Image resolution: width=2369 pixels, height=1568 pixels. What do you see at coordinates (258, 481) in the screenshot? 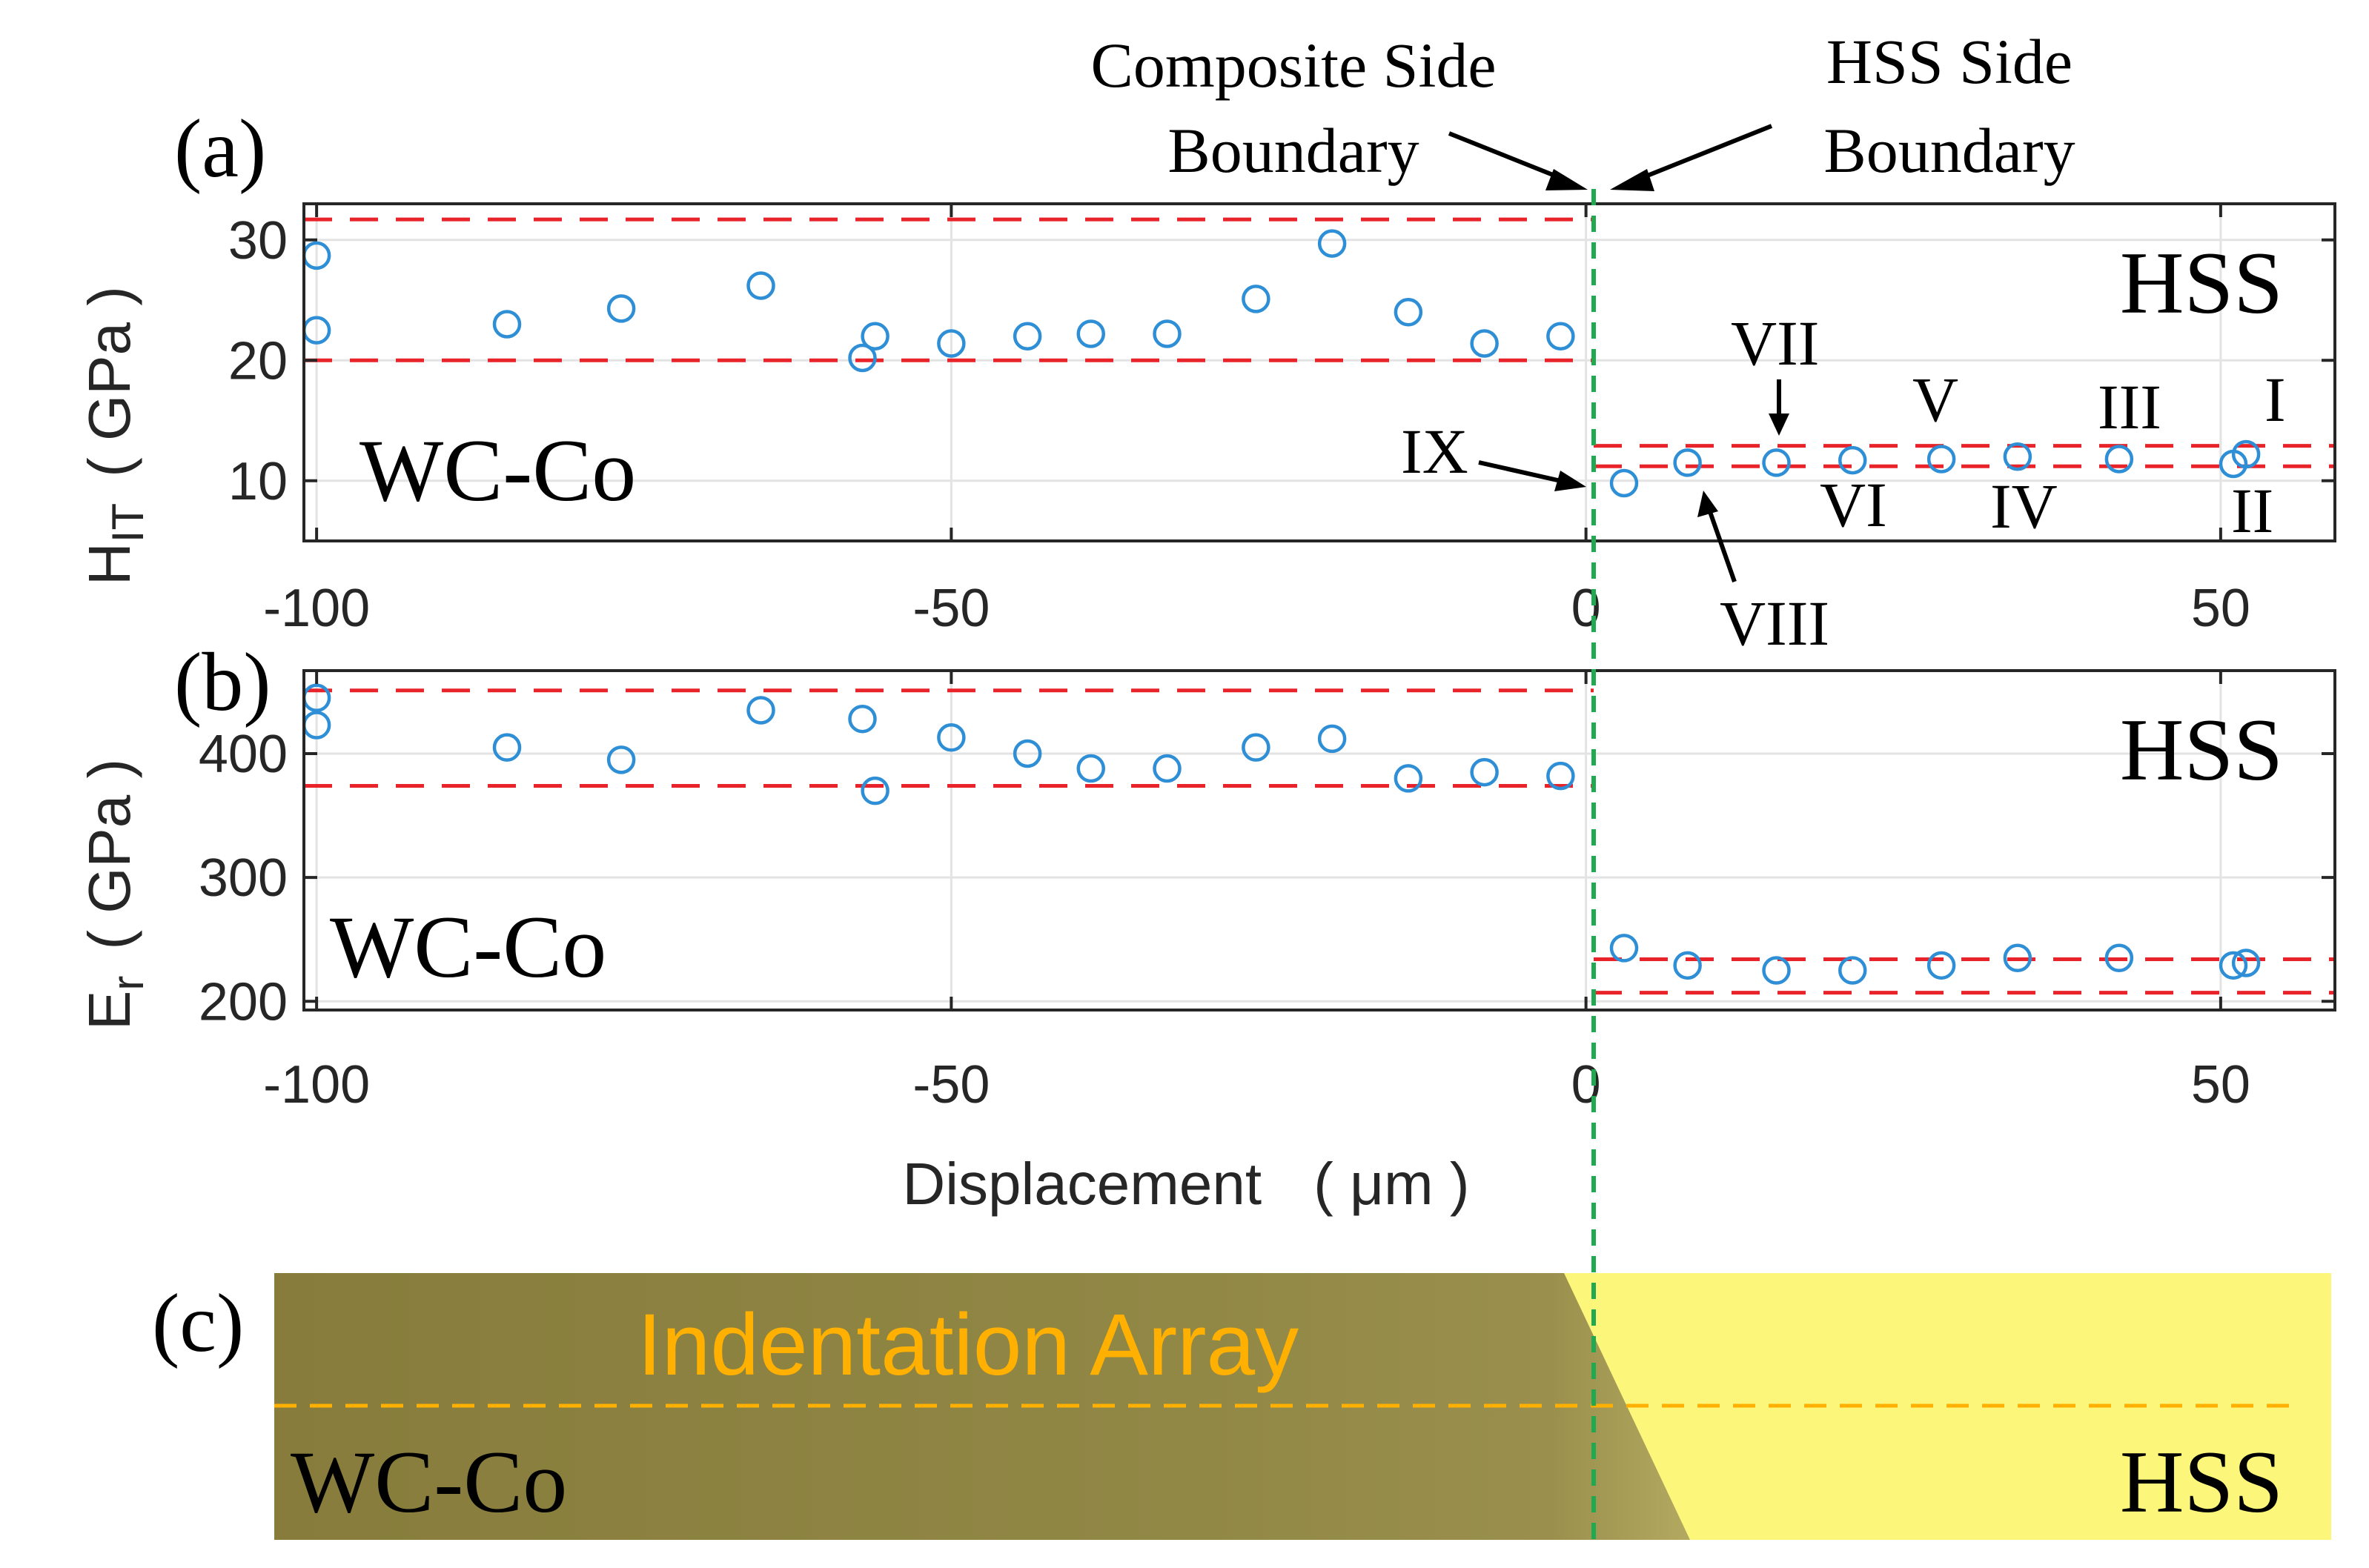
I see `chart-a-ytick-label-0: 10` at bounding box center [258, 481].